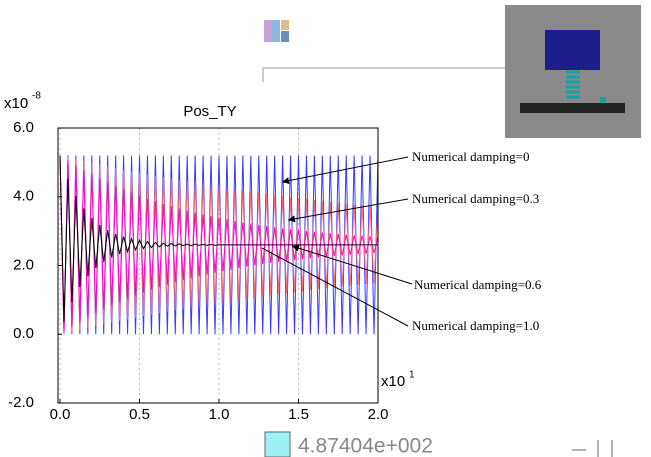 The height and width of the screenshot is (457, 651). What do you see at coordinates (23, 264) in the screenshot?
I see `y-tick-label: 2.0` at bounding box center [23, 264].